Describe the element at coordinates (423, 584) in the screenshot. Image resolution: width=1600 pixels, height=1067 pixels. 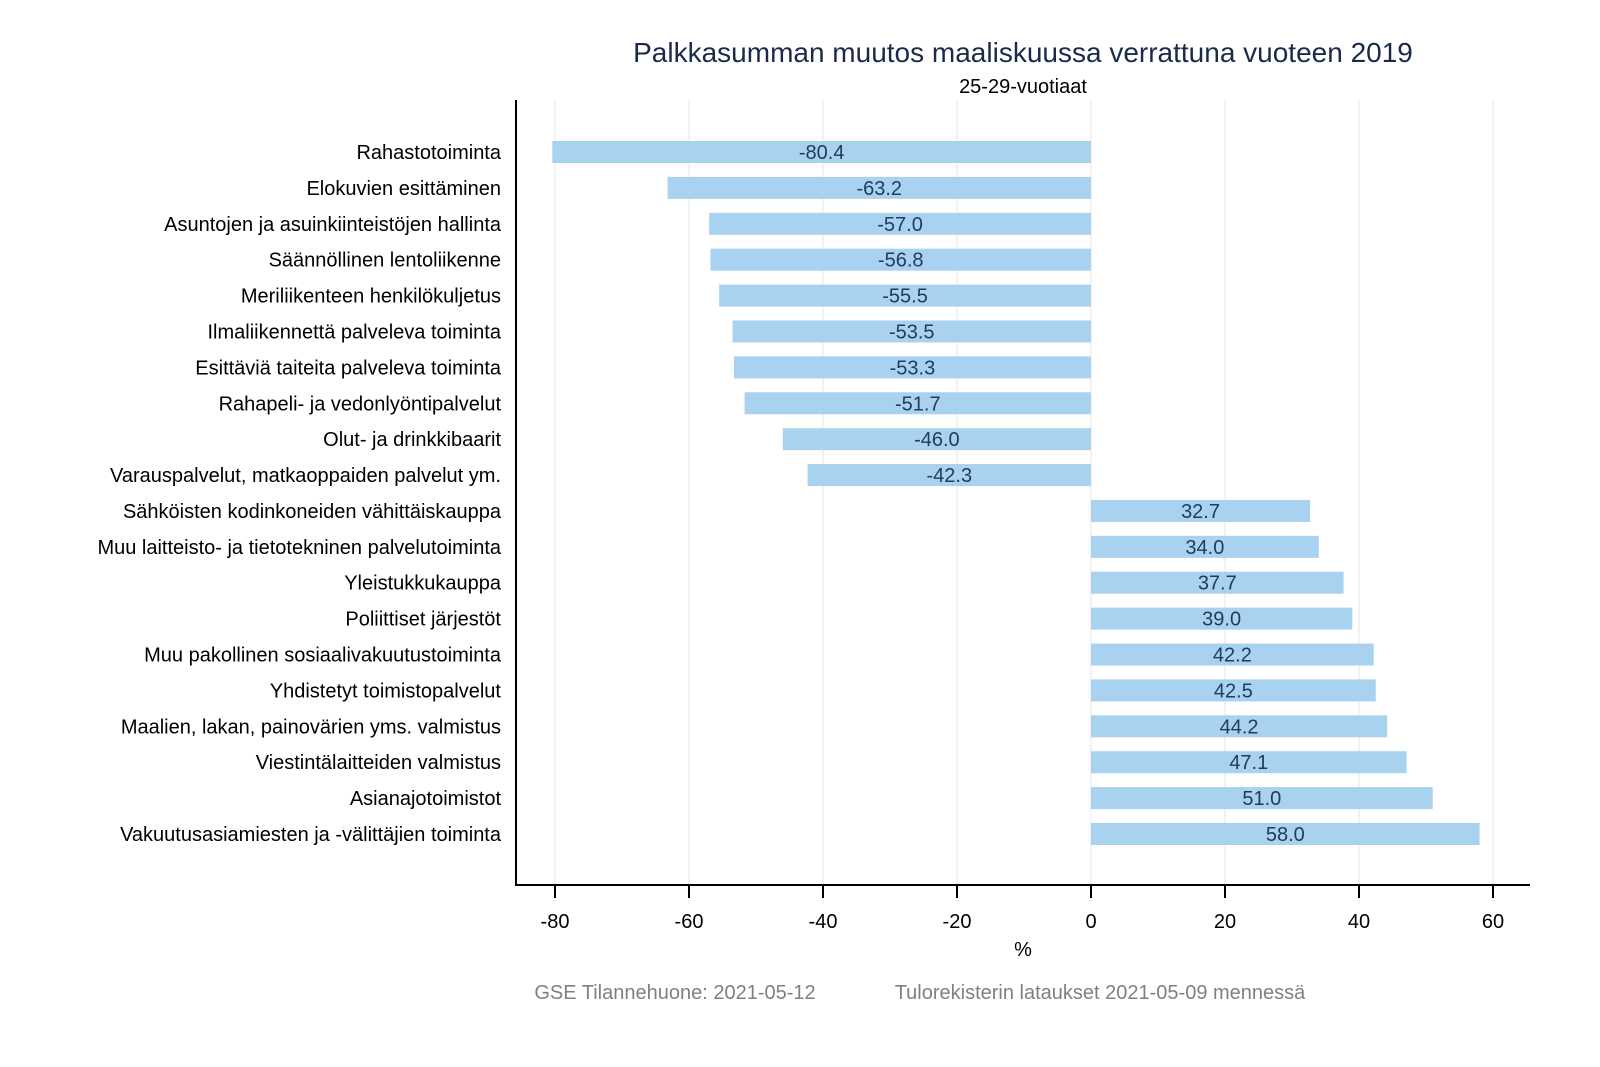
I see `category-label: Yleistukkukauppa` at that location.